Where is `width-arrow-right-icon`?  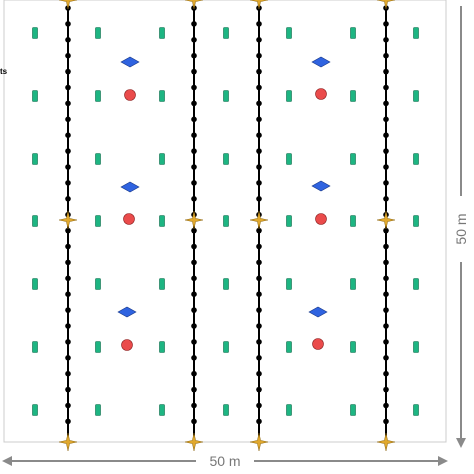
width-arrow-right-icon is located at coordinates (443, 461).